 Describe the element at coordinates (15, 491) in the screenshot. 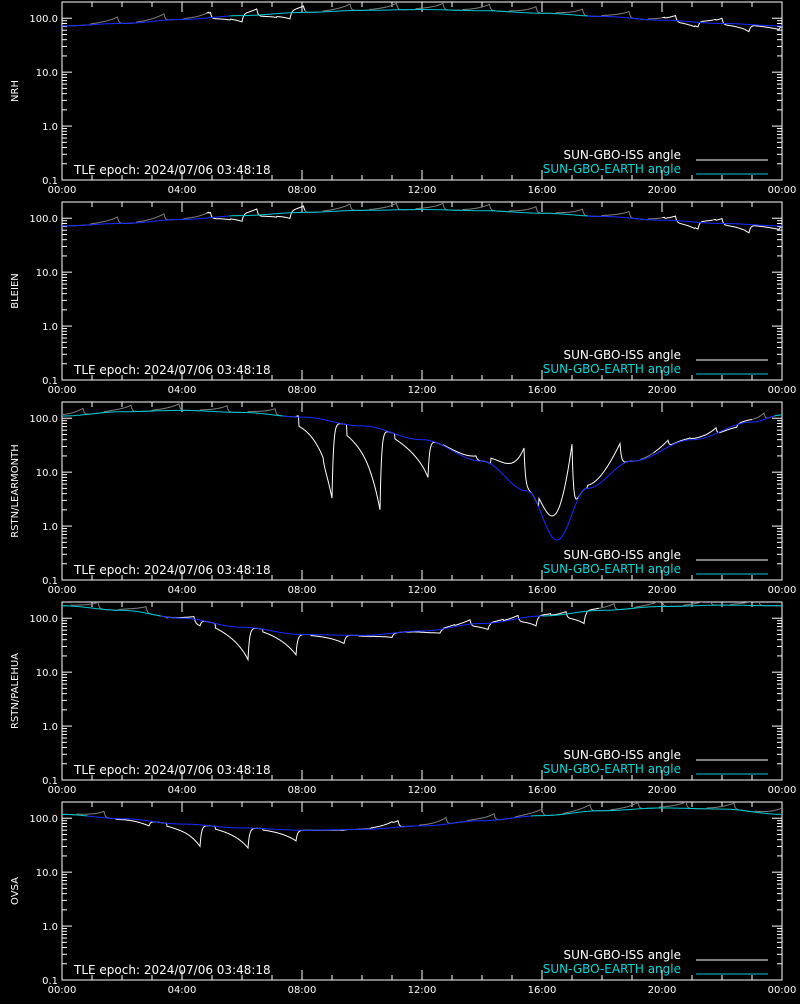

I see `y-axis-label: RSTN/LEARMONTH` at that location.